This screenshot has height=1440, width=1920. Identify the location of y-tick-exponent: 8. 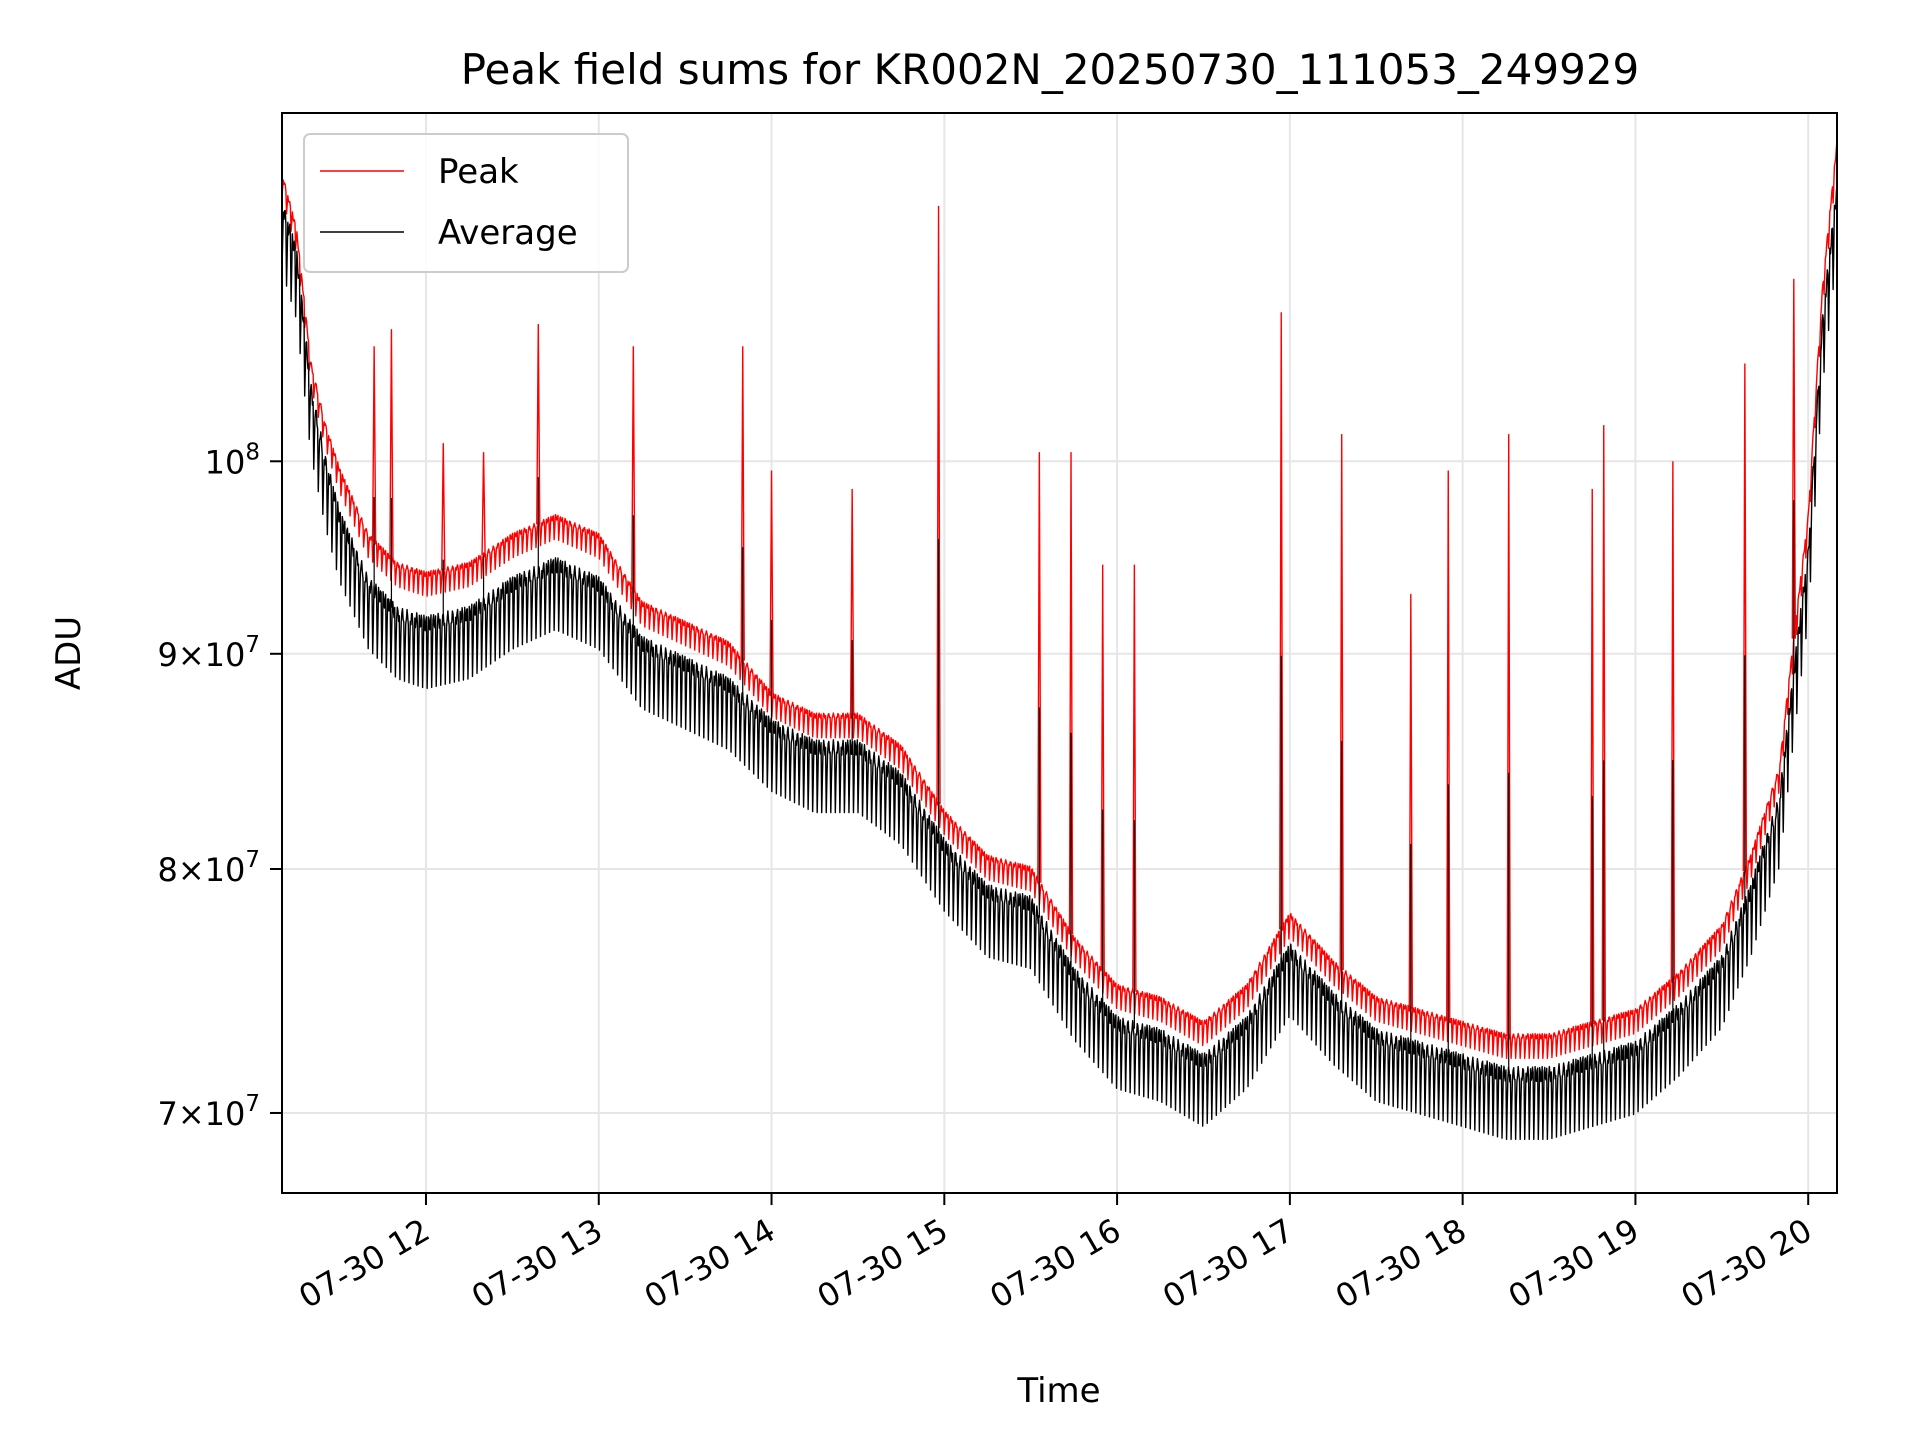
(252, 452).